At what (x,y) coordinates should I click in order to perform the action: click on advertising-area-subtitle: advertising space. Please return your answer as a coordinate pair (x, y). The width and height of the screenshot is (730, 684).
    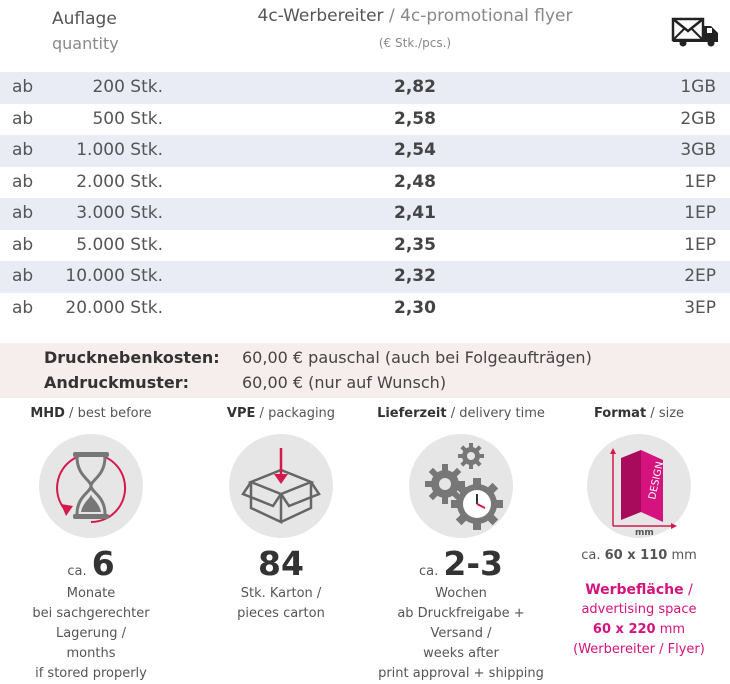
    Looking at the image, I should click on (639, 609).